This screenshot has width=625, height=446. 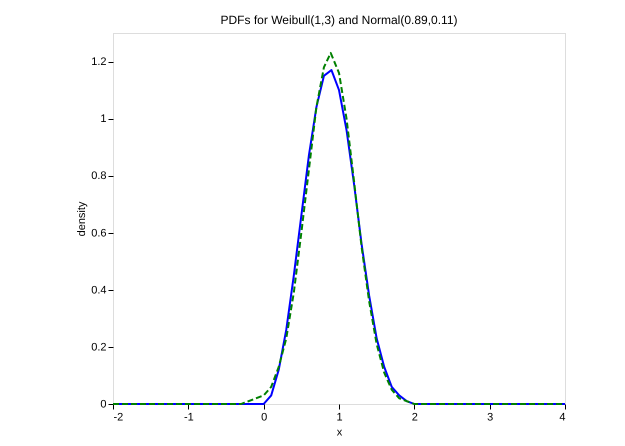 I want to click on x-tick-label: 1, so click(x=339, y=418).